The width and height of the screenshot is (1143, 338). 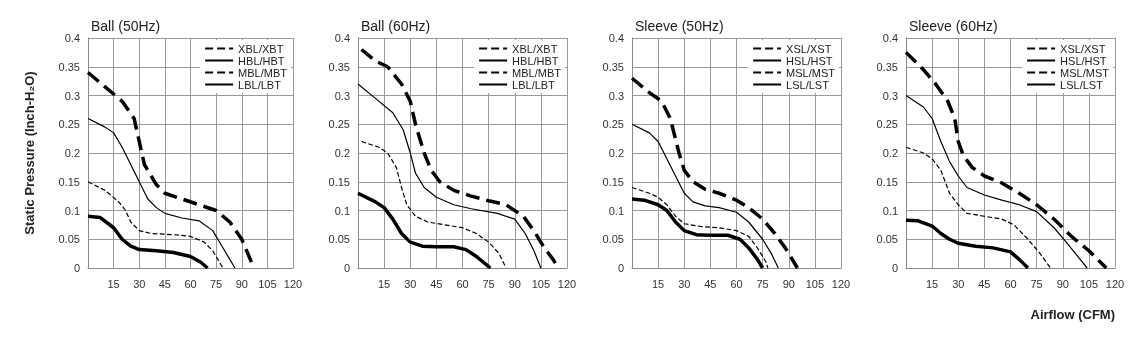 I want to click on x-axis-title: Airflow (CFM), so click(x=1072, y=314).